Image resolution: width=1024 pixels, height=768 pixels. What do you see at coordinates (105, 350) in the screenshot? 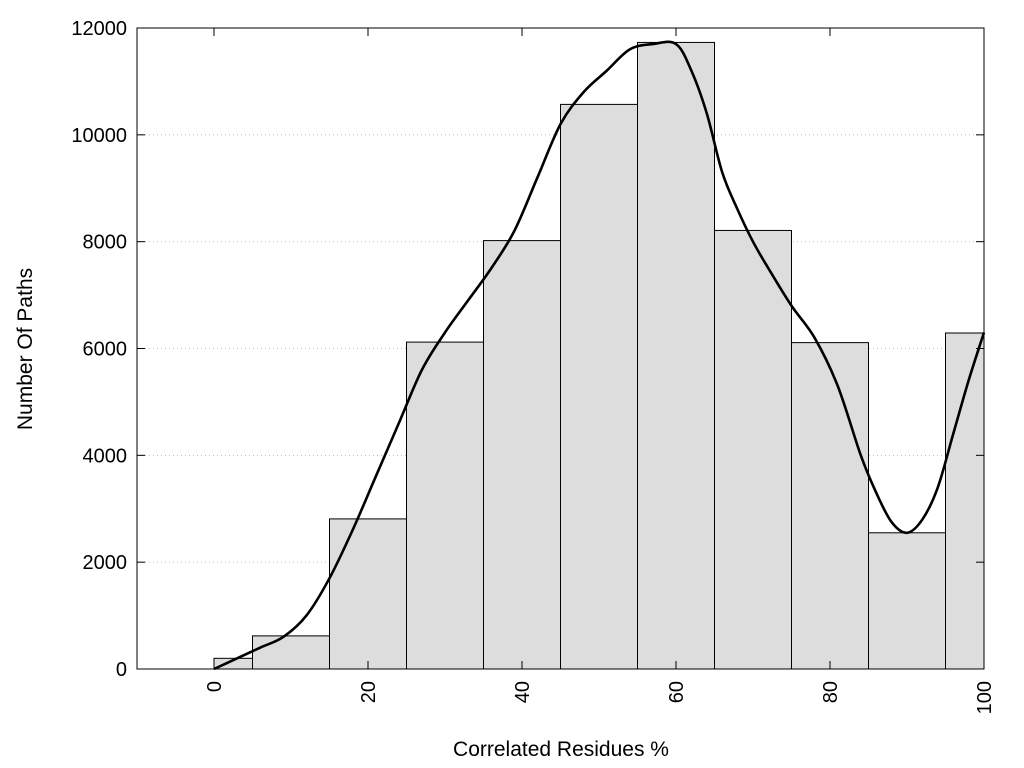
I see `y-tick-label: 6000` at bounding box center [105, 350].